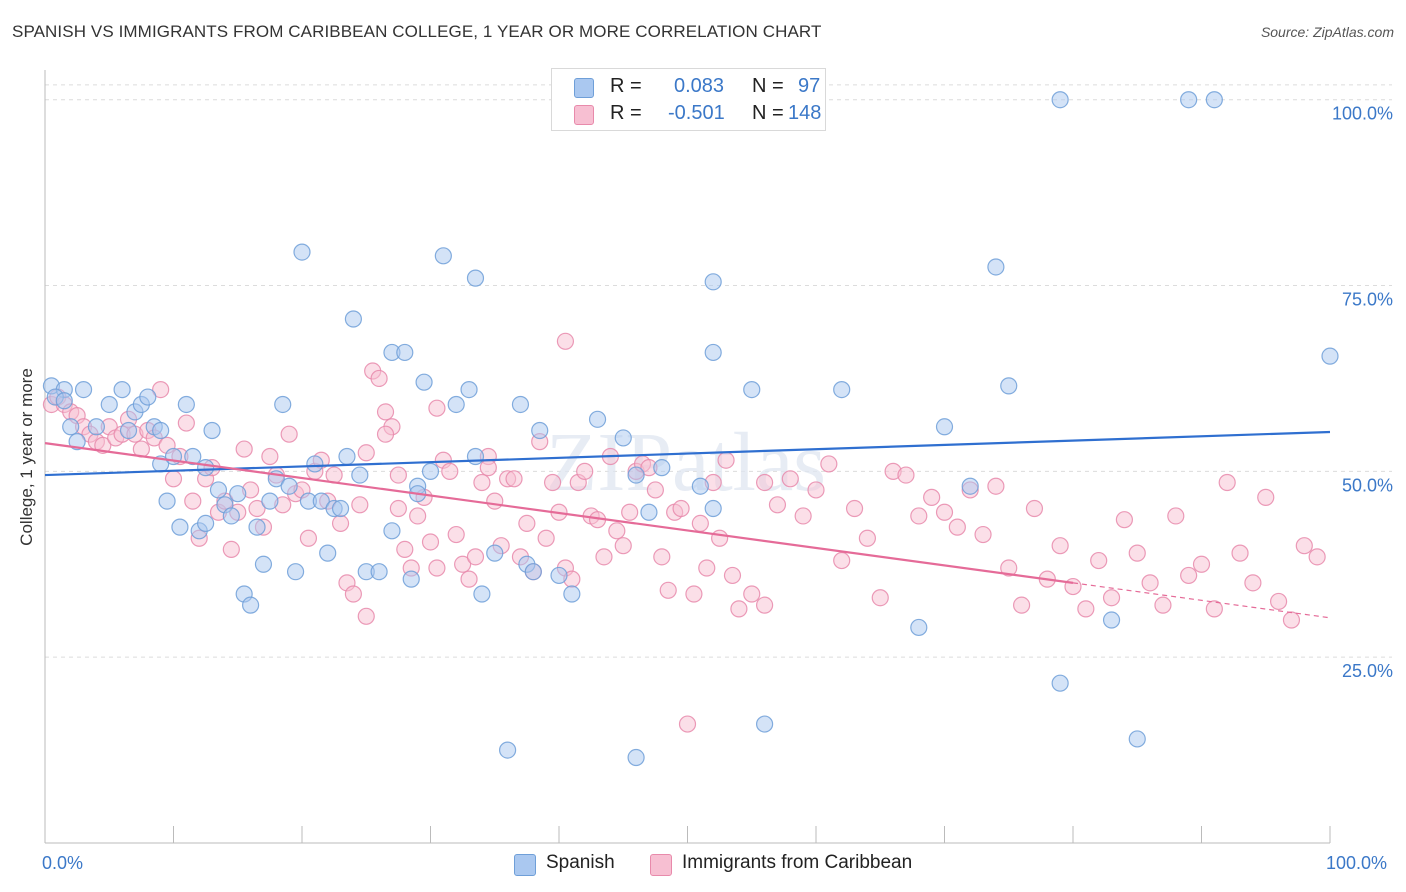 Image resolution: width=1406 pixels, height=892 pixels. What do you see at coordinates (1357, 863) in the screenshot?
I see `x-max-label: 100.0%` at bounding box center [1357, 863].